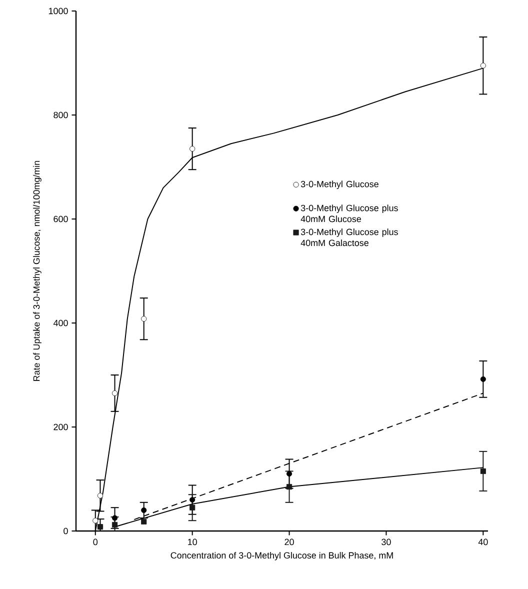  Describe the element at coordinates (349, 213) in the screenshot. I see `legend-label: 3-0-Methyl Glucose plus 40mM Glucose` at that location.